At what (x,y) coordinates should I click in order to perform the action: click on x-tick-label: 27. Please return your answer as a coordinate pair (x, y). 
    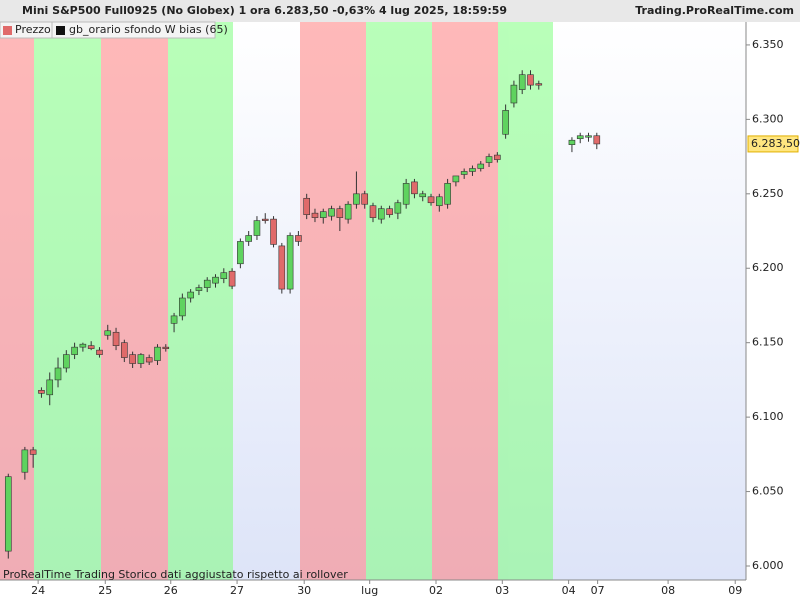
    Looking at the image, I should click on (237, 590).